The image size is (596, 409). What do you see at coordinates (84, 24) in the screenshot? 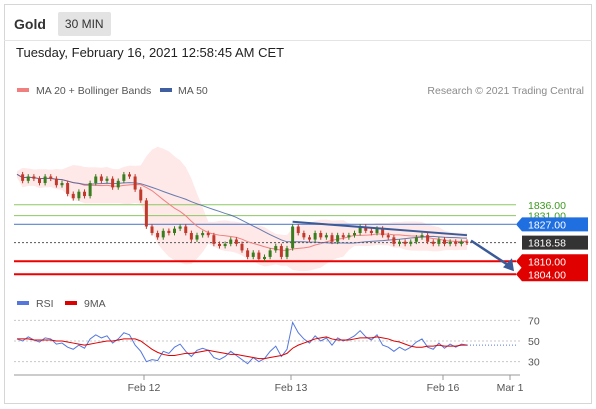
I see `timeframe-button: 30 MIN` at bounding box center [84, 24].